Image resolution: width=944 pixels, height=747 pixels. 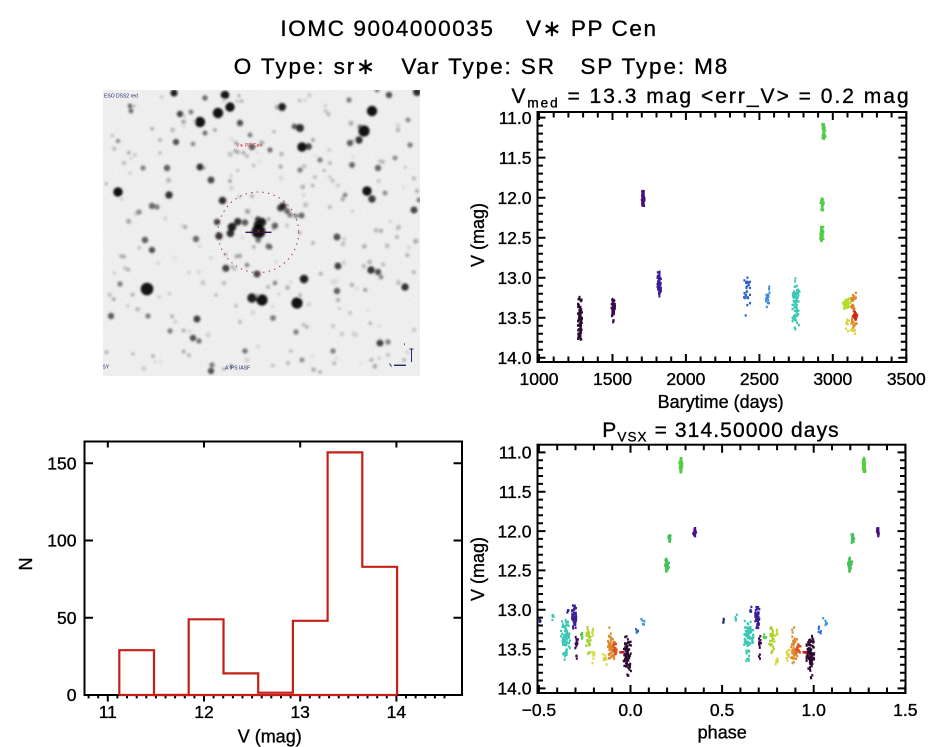 What do you see at coordinates (759, 379) in the screenshot?
I see `svg-text: 2500` at bounding box center [759, 379].